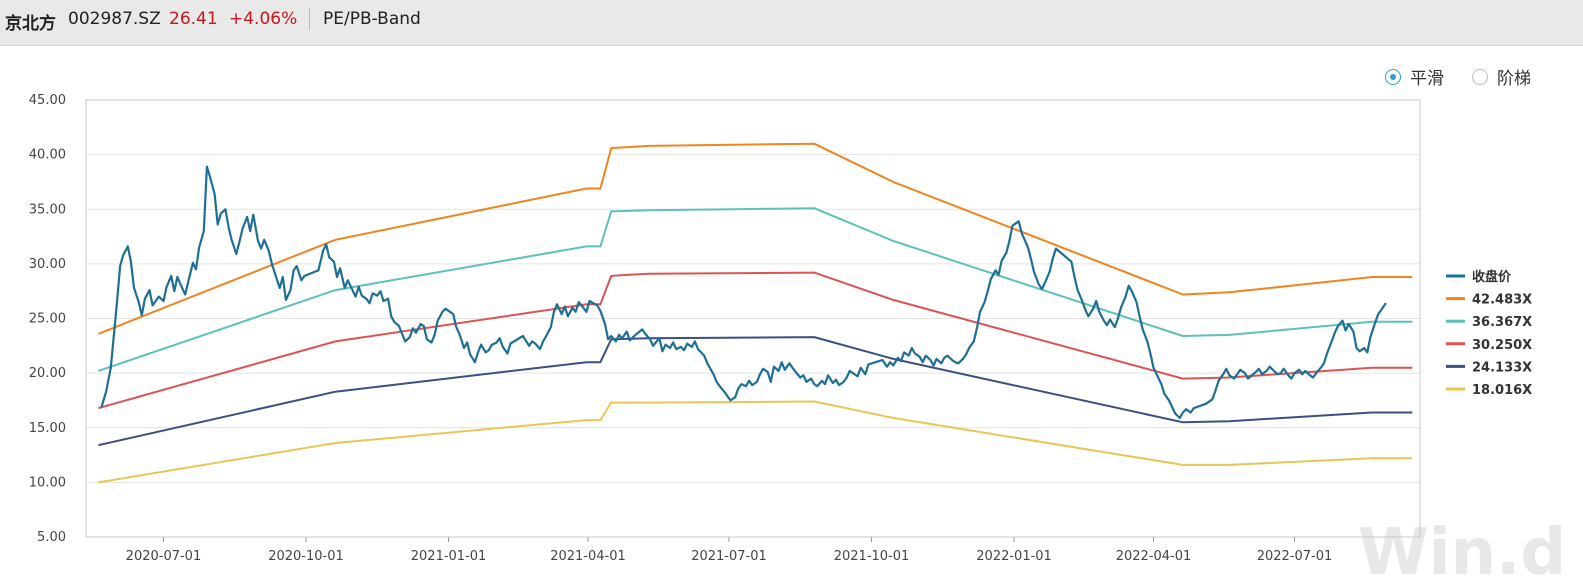 Image resolution: width=1583 pixels, height=582 pixels. What do you see at coordinates (47, 100) in the screenshot?
I see `y-tick-label: 45.00` at bounding box center [47, 100].